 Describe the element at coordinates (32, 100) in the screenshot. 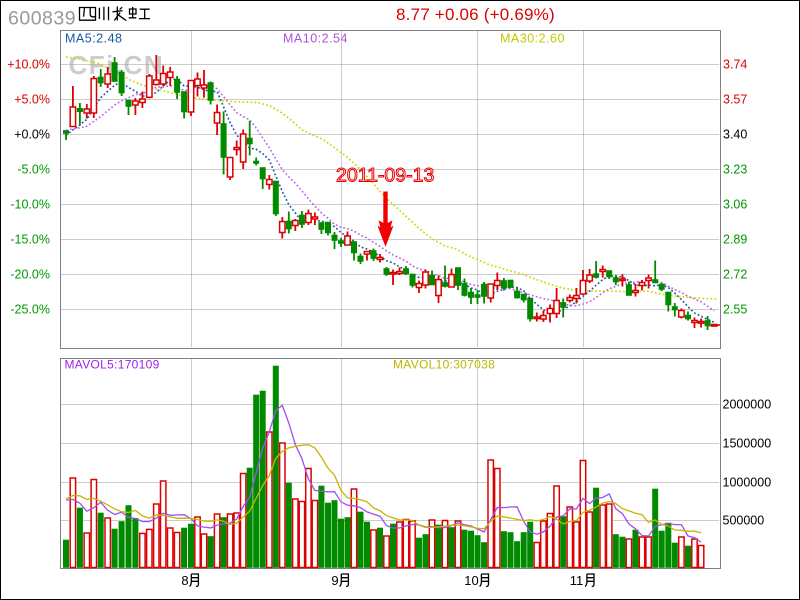

I see `svg-text: +5.0%` at that location.